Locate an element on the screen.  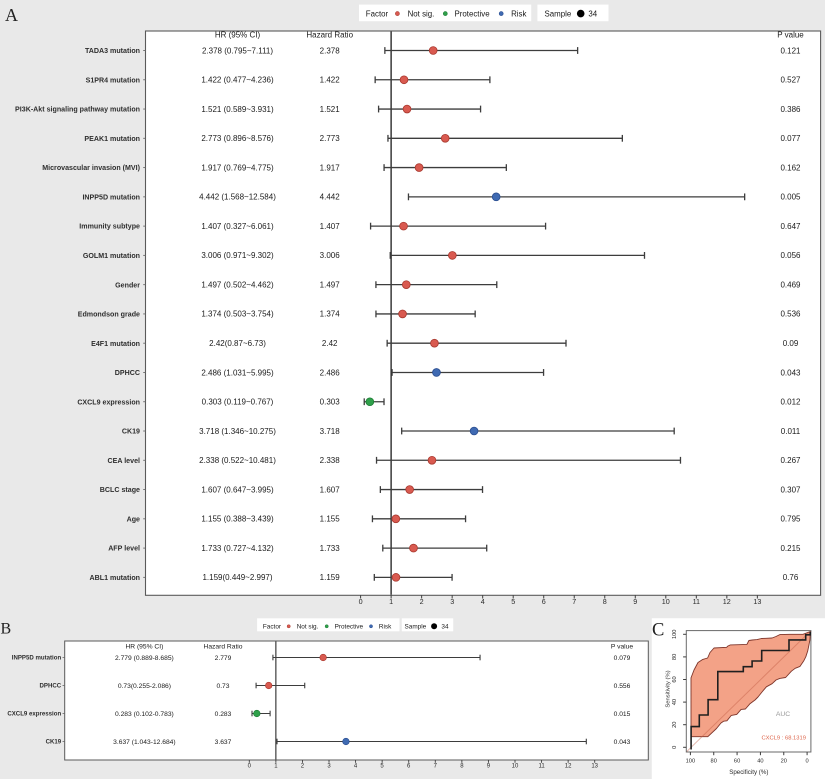
svg-text: 2.486 is located at coordinates (330, 372).